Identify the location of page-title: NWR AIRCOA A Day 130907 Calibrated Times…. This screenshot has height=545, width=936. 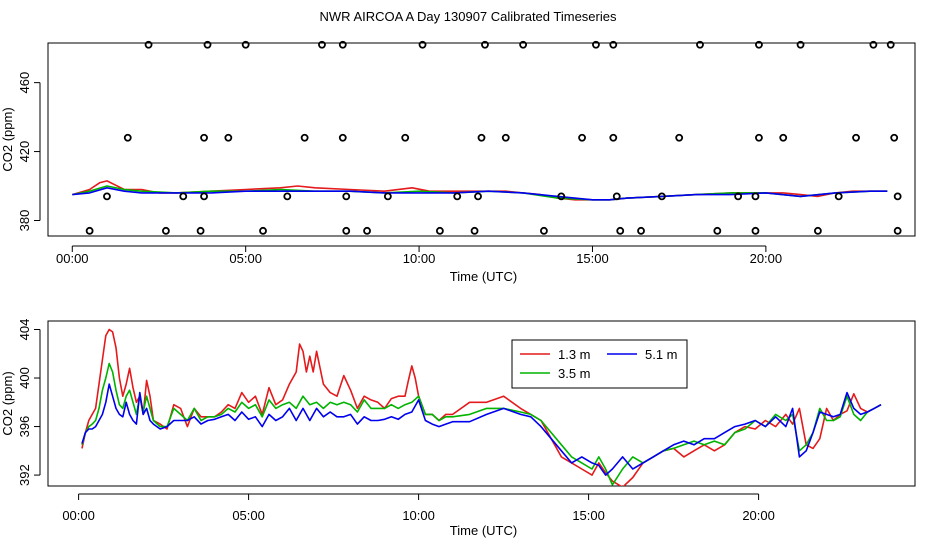
(468, 16).